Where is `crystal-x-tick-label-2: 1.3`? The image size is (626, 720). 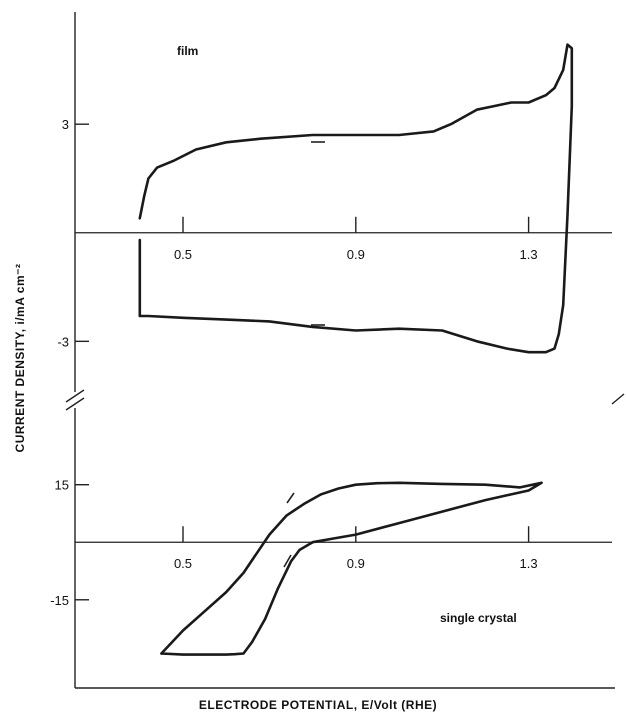 crystal-x-tick-label-2: 1.3 is located at coordinates (529, 563).